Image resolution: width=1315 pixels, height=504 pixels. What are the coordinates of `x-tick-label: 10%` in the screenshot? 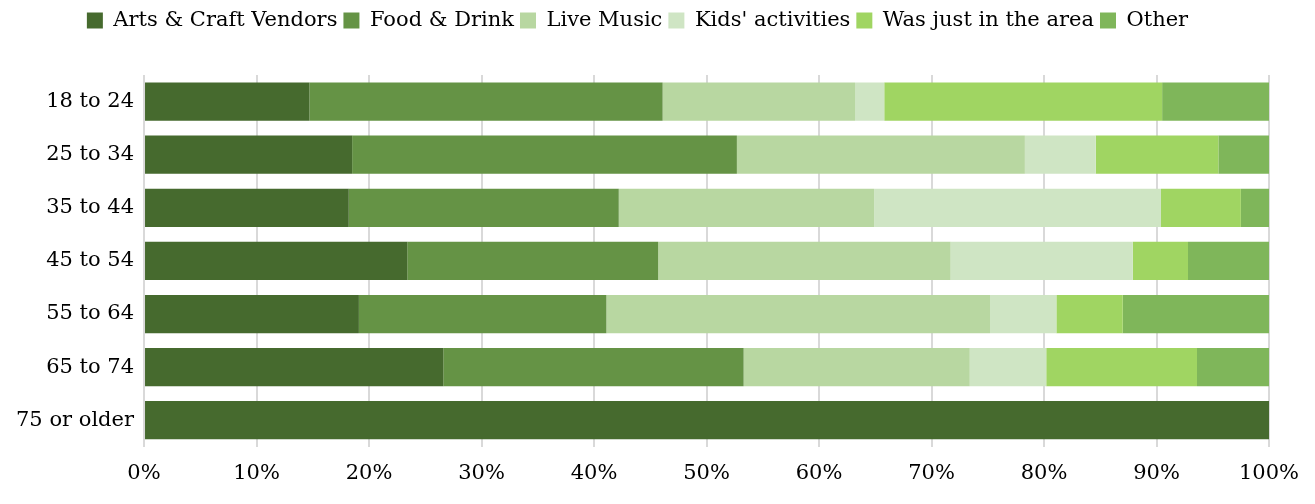 It's located at (256, 471).